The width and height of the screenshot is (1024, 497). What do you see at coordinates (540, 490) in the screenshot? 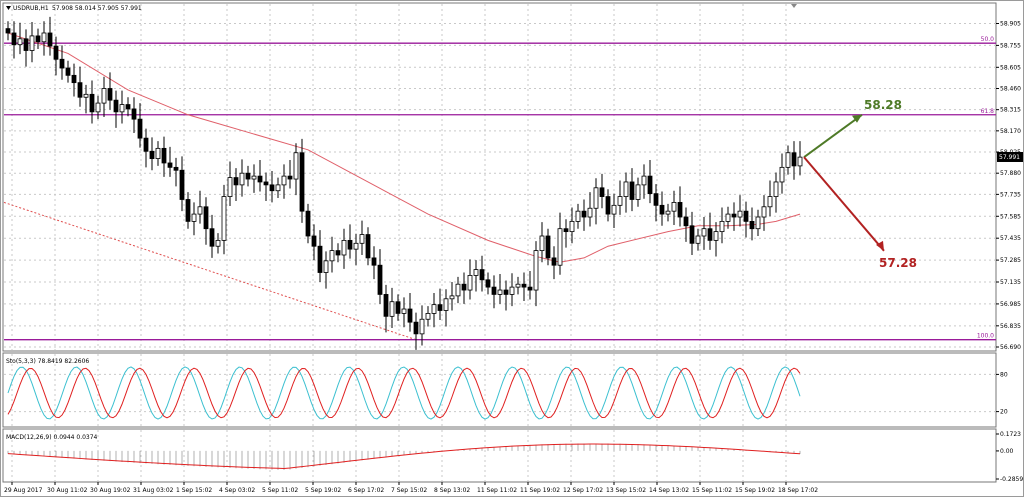
I see `time-tick-label: 11 Sep 19:02` at bounding box center [540, 490].